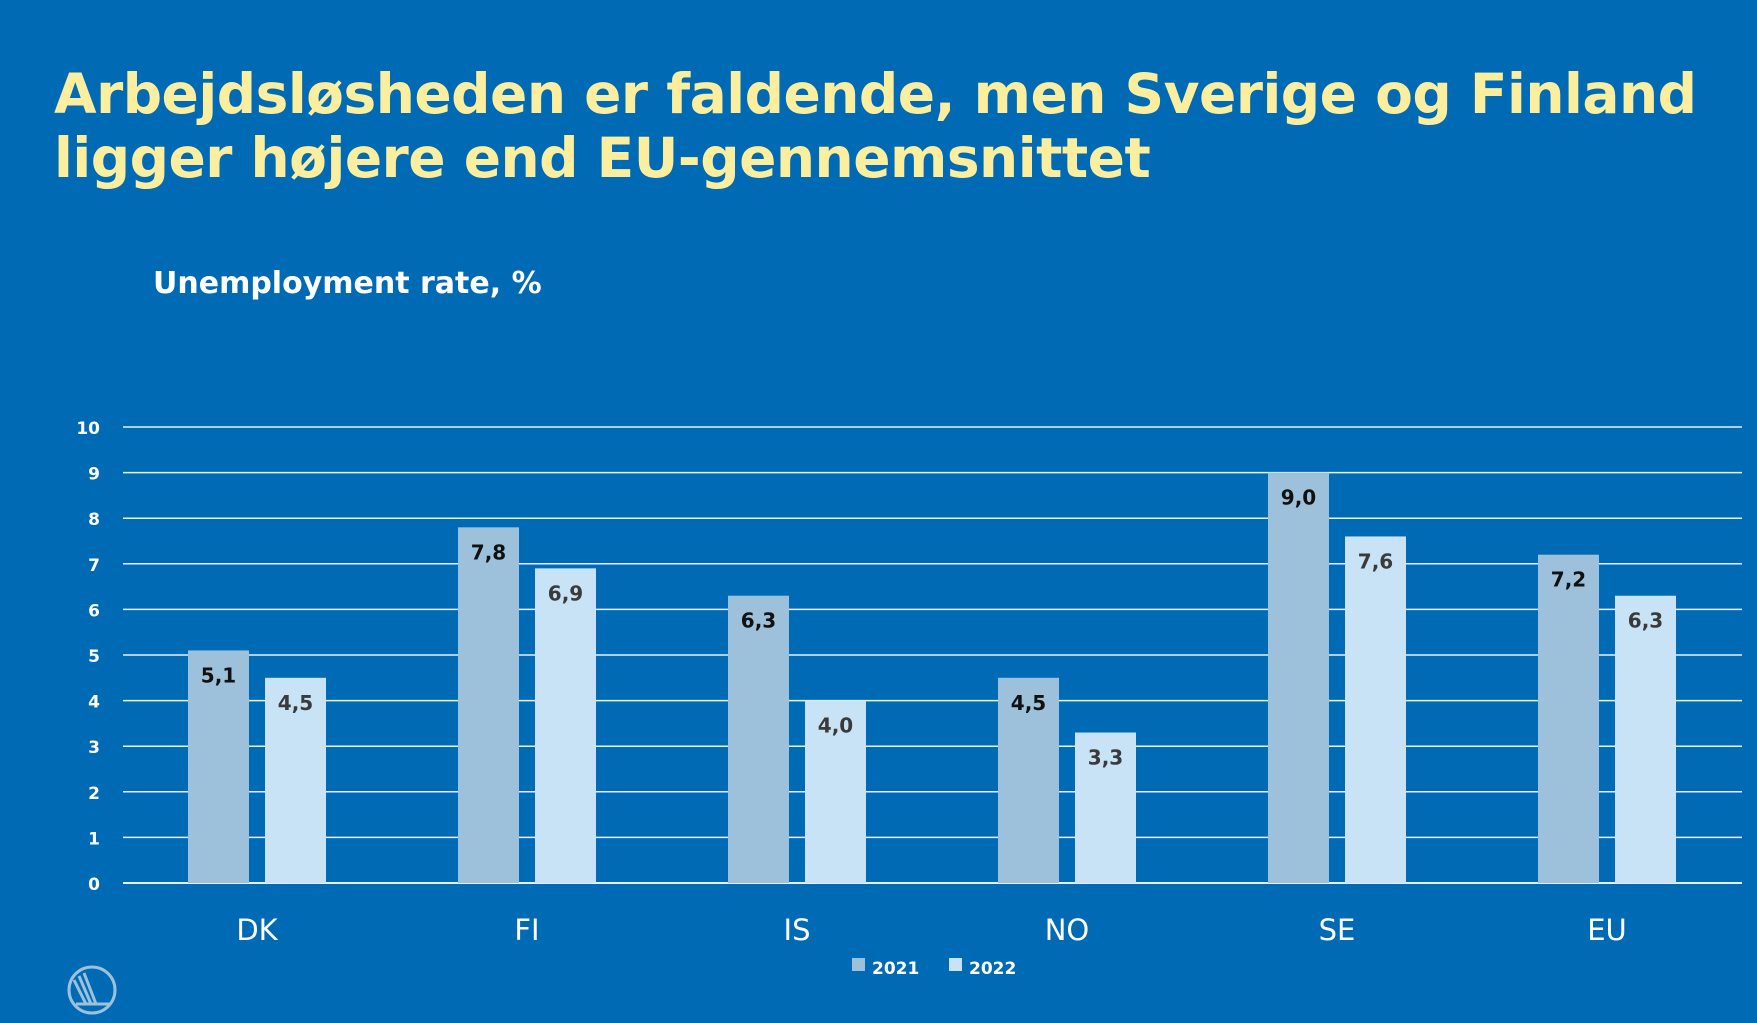 The width and height of the screenshot is (1757, 1023). Describe the element at coordinates (218, 675) in the screenshot. I see `data-label: 5,1` at that location.